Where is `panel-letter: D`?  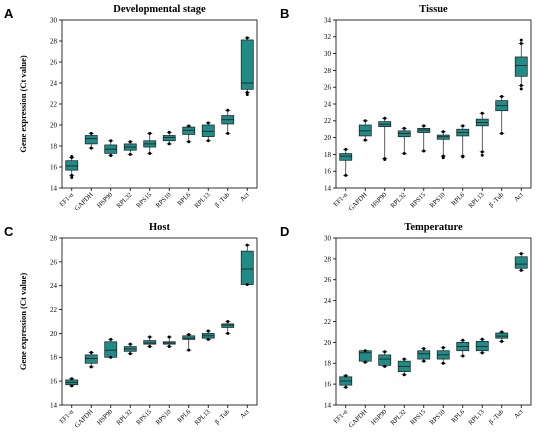
panel-letter: D is located at coordinates (284, 231).